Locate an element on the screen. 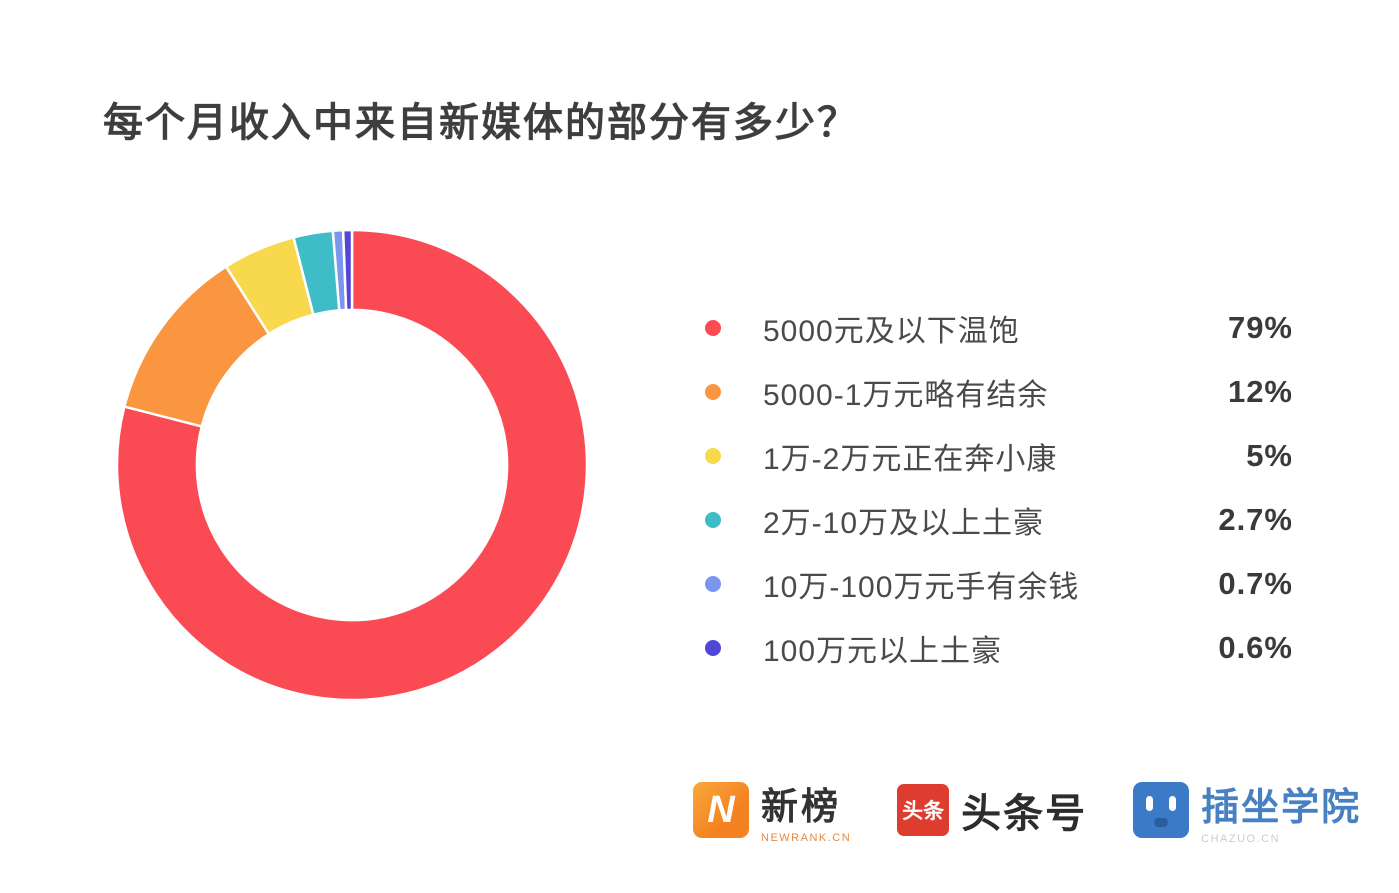 This screenshot has height=893, width=1399. legend-value: 12% is located at coordinates (1260, 391).